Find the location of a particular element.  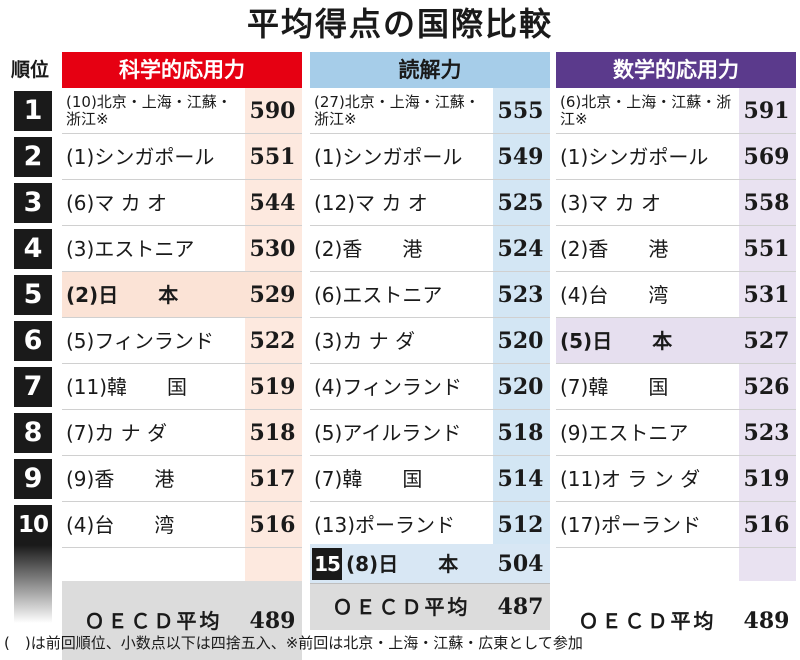

reading-score: 549 is located at coordinates (520, 157).